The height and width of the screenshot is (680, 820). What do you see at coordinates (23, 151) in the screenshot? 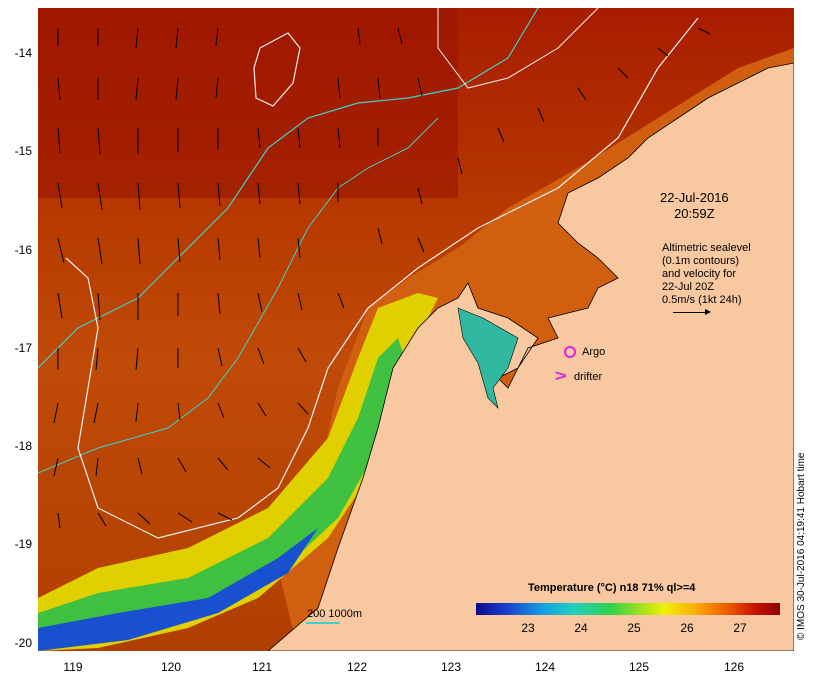
I see `y-tick-label: -15` at bounding box center [23, 151].